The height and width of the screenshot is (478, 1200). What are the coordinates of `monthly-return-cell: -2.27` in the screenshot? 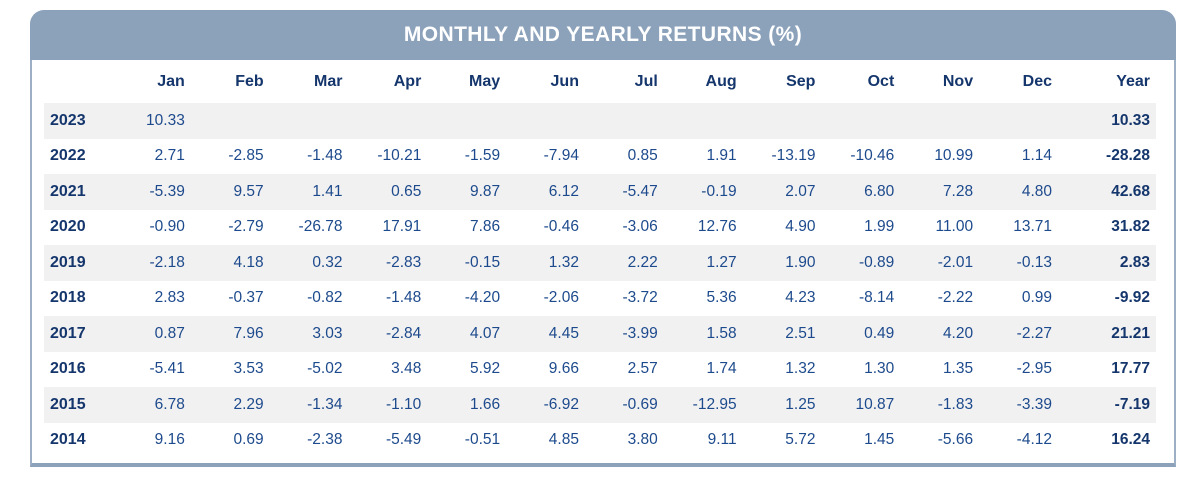 It's located at (1012, 334).